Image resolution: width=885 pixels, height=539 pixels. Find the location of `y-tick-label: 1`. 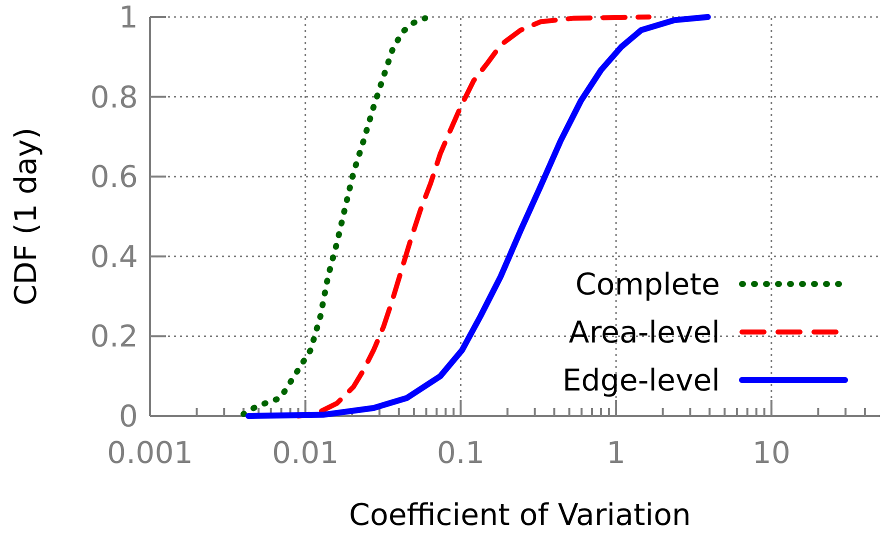

y-tick-label: 1 is located at coordinates (128, 18).